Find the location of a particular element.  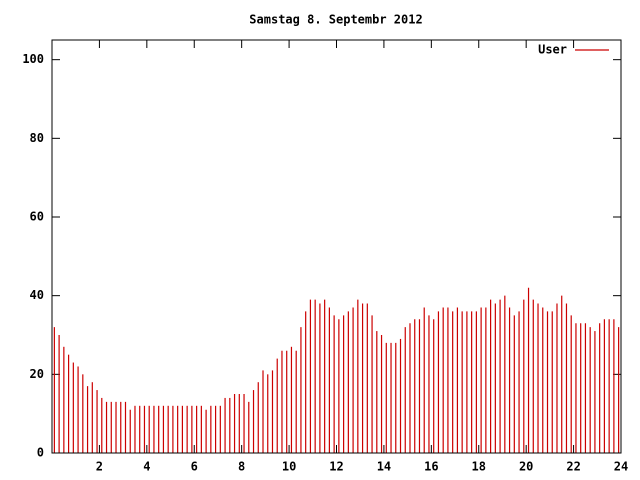

y-tick-label: 80 is located at coordinates (37, 138).